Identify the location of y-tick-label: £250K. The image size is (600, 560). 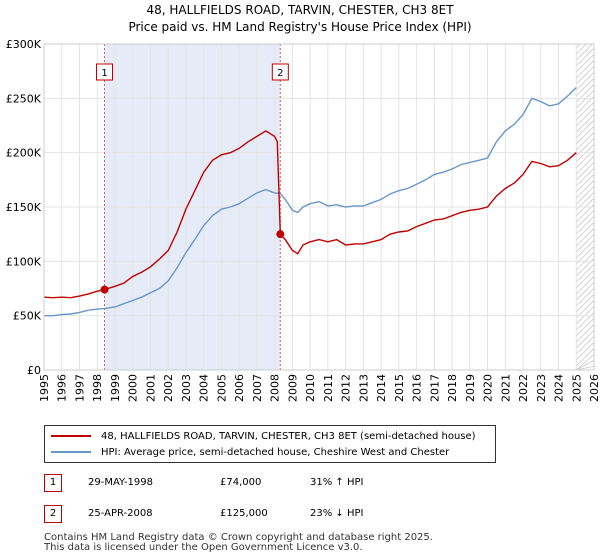
(24, 98).